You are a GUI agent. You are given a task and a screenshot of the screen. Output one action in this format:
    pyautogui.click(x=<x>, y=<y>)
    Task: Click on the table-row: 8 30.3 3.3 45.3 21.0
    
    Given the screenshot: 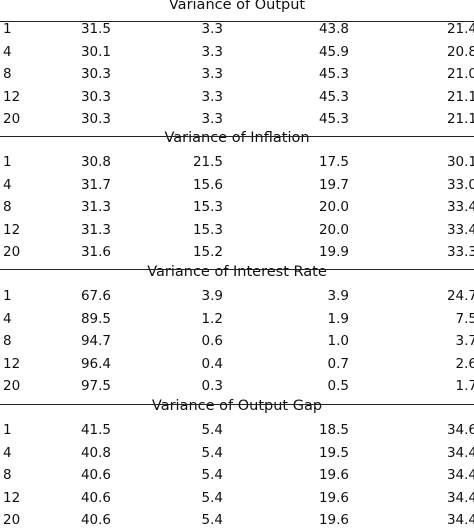 What is the action you would take?
    pyautogui.click(x=237, y=74)
    